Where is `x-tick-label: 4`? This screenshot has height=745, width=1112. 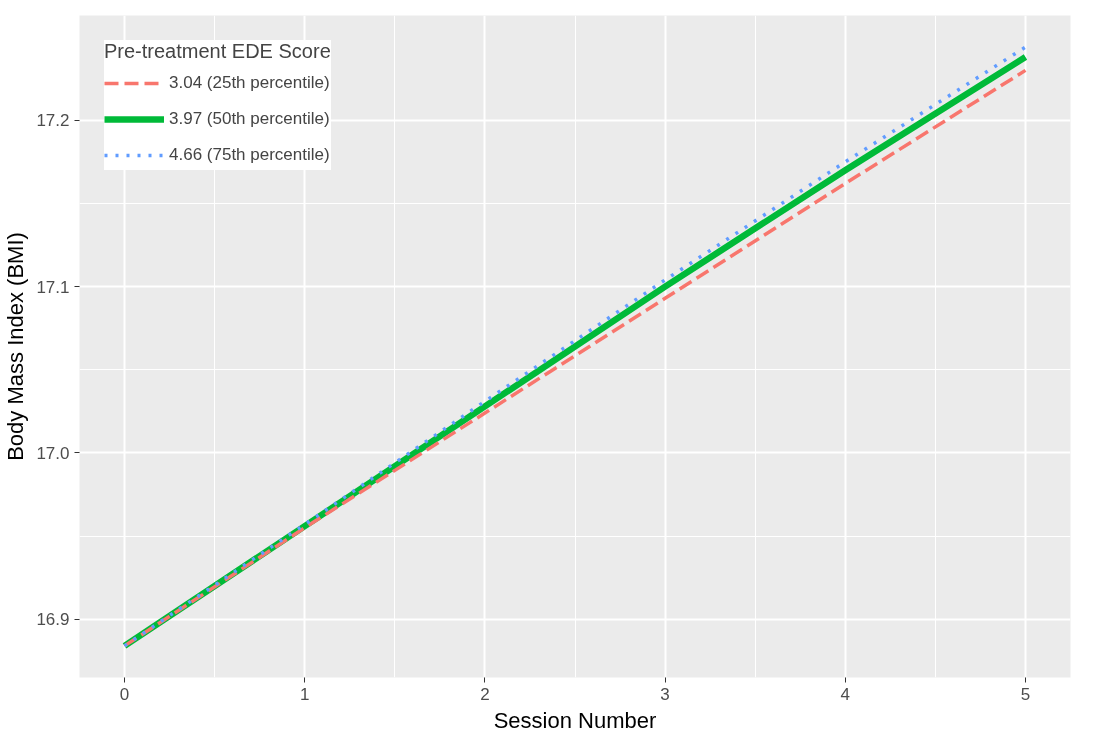
x-tick-label: 4 is located at coordinates (845, 694).